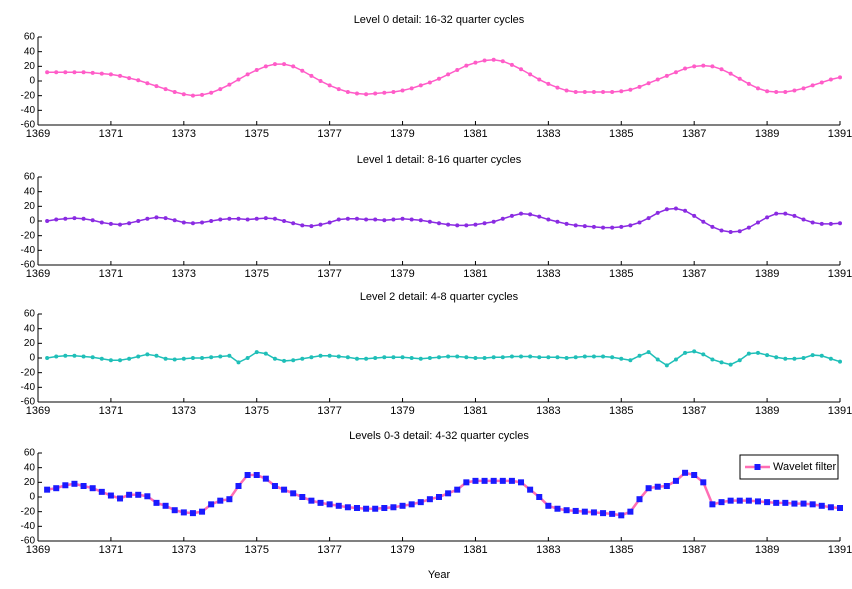 The image size is (852, 589). Describe the element at coordinates (439, 575) in the screenshot. I see `x-axis-label: Year` at that location.